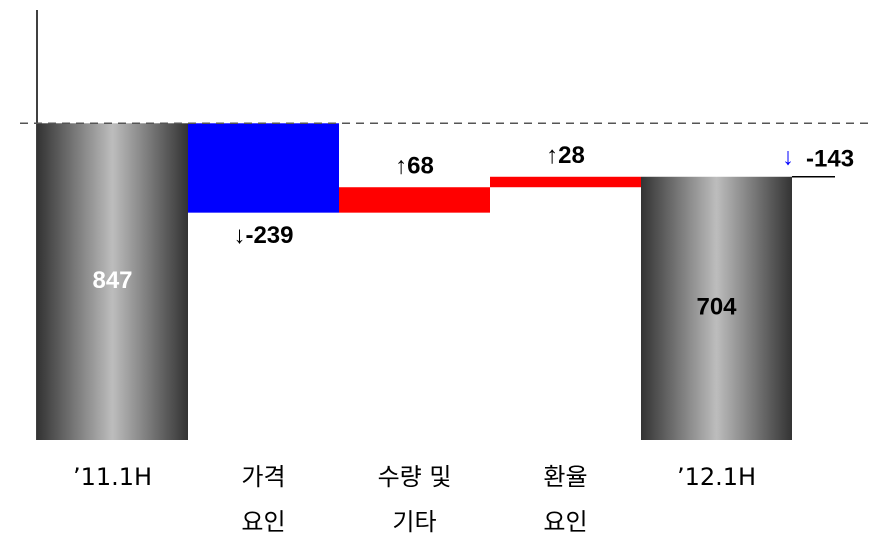 The width and height of the screenshot is (890, 535). Describe the element at coordinates (263, 477) in the screenshot. I see `x-tick-label: 가격` at that location.